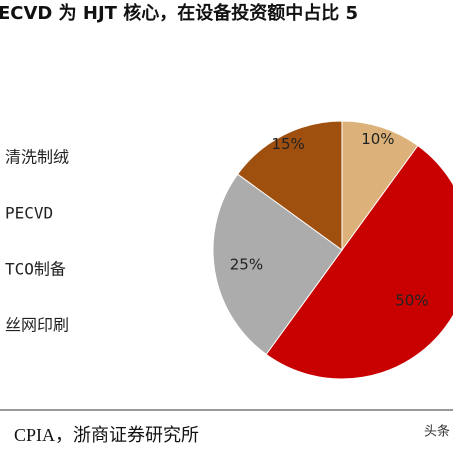  Describe the element at coordinates (287, 144) in the screenshot. I see `slice-label: 15%` at that location.